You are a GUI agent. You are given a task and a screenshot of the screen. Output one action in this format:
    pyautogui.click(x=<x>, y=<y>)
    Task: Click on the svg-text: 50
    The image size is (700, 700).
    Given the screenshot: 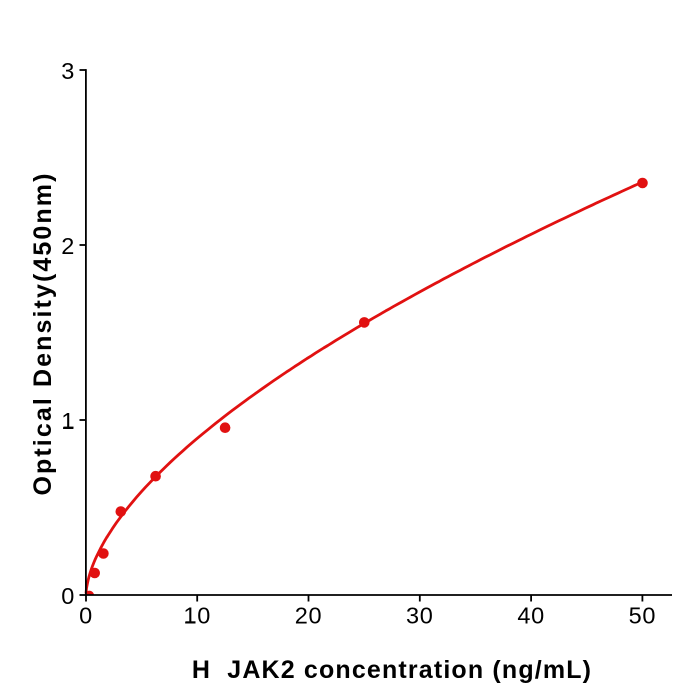 What is the action you would take?
    pyautogui.click(x=643, y=616)
    